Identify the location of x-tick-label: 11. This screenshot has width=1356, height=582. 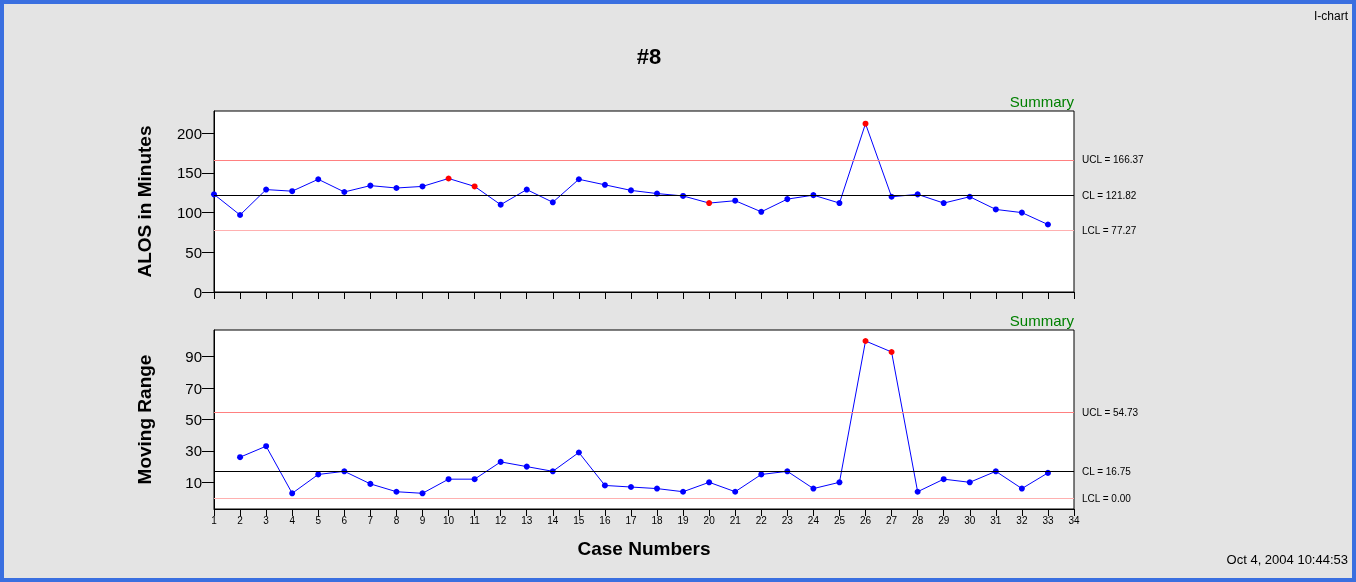
(475, 520).